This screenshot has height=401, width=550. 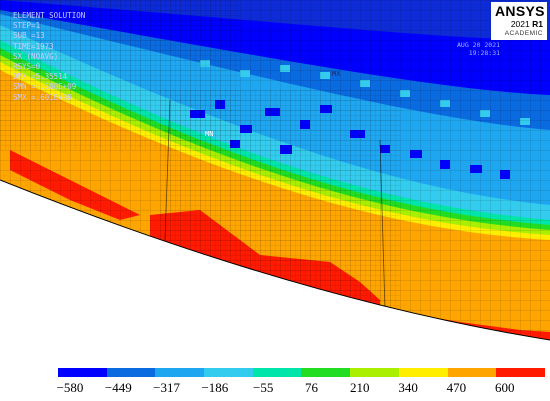 What do you see at coordinates (209, 134) in the screenshot?
I see `min-marker: MN` at bounding box center [209, 134].